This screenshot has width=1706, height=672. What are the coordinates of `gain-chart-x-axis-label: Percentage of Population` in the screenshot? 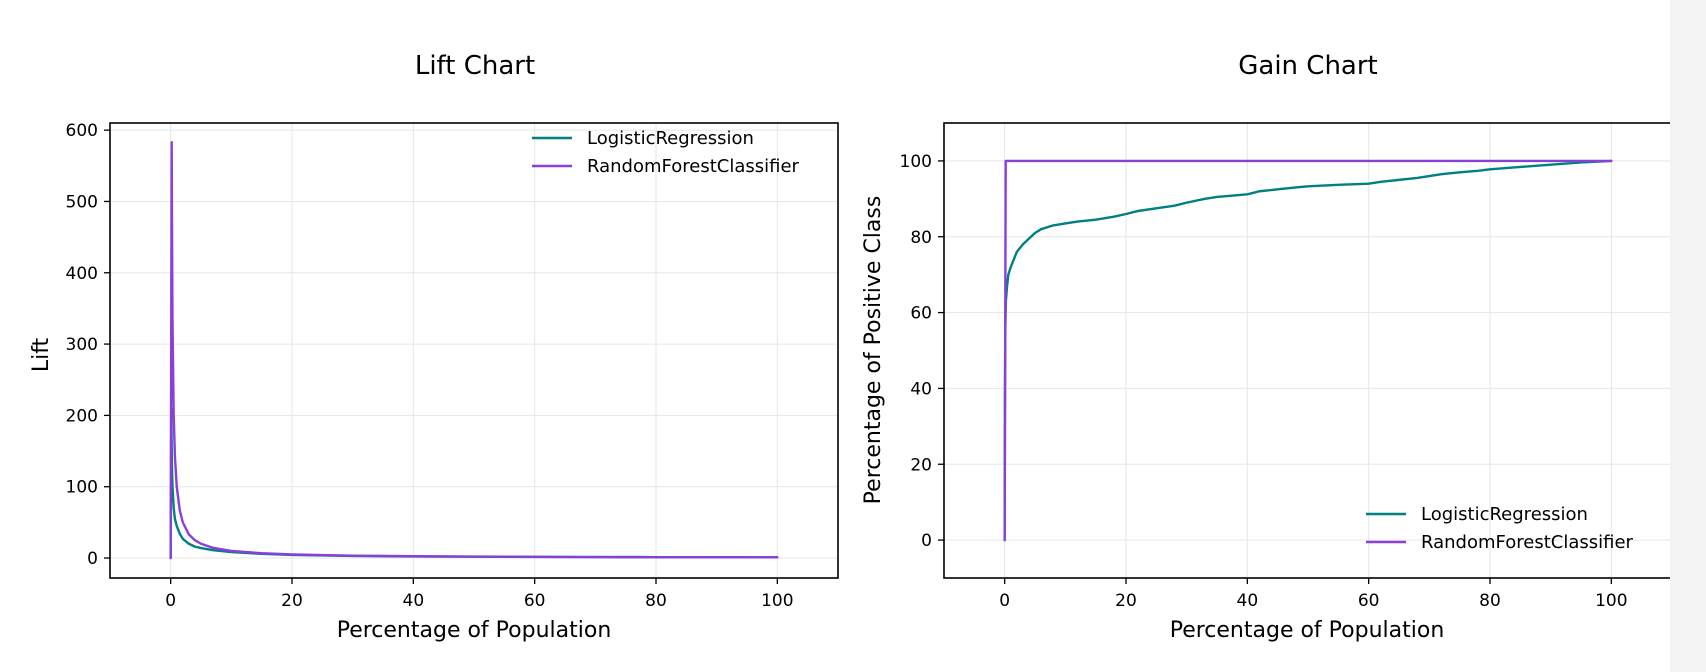 It's located at (1307, 630).